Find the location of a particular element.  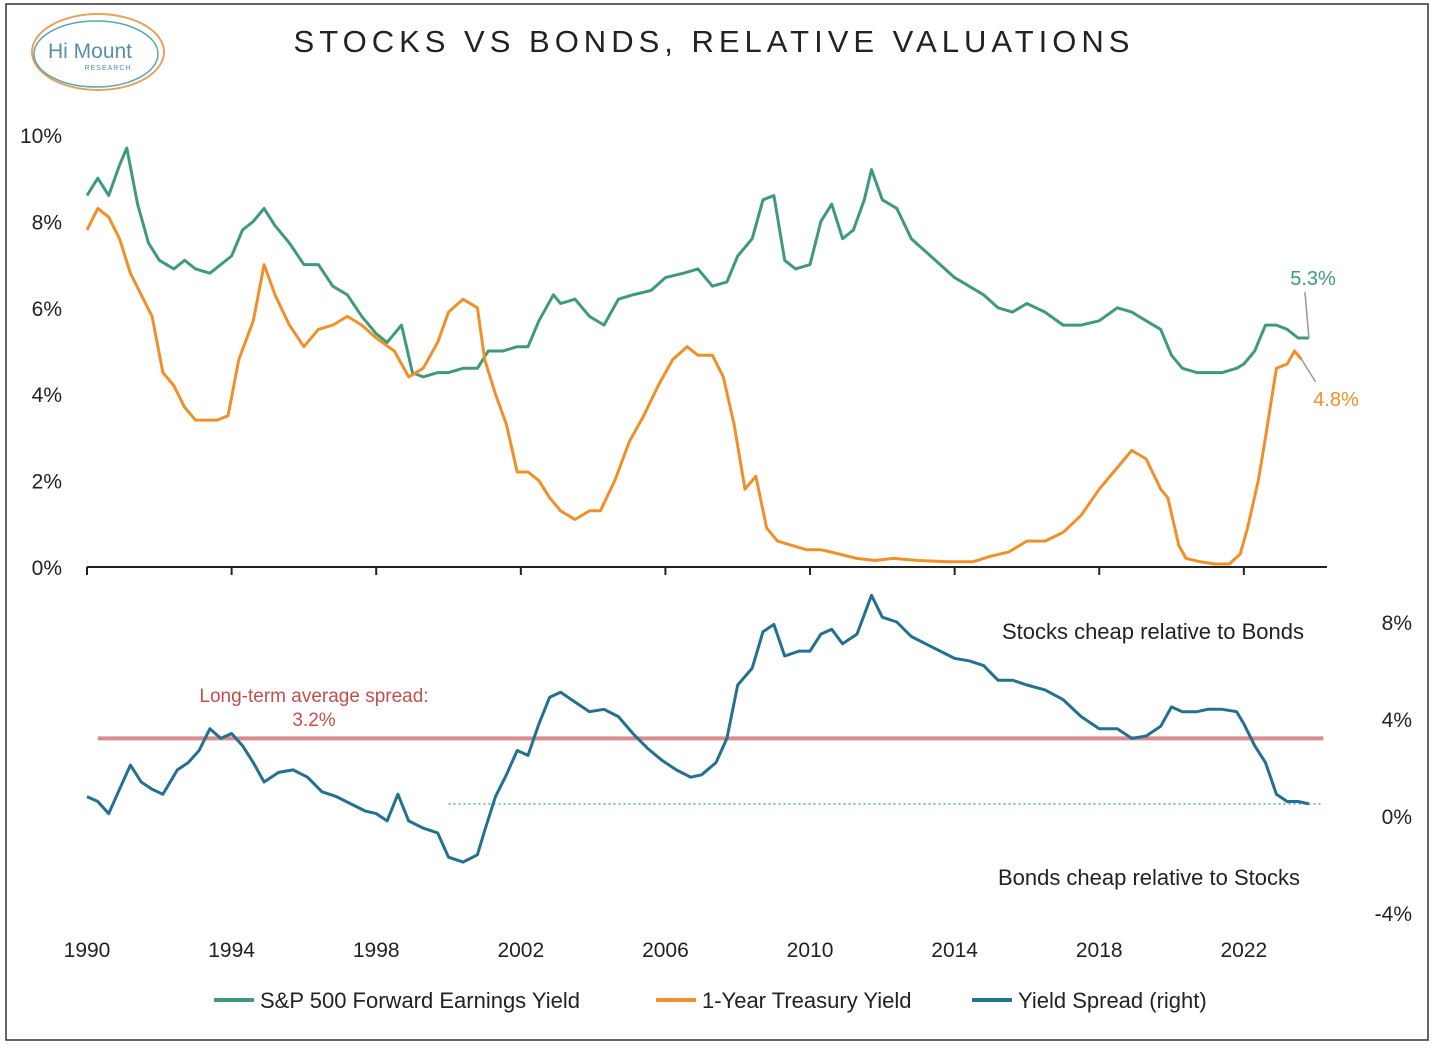

average-spread-value: 3.2% is located at coordinates (313, 720).